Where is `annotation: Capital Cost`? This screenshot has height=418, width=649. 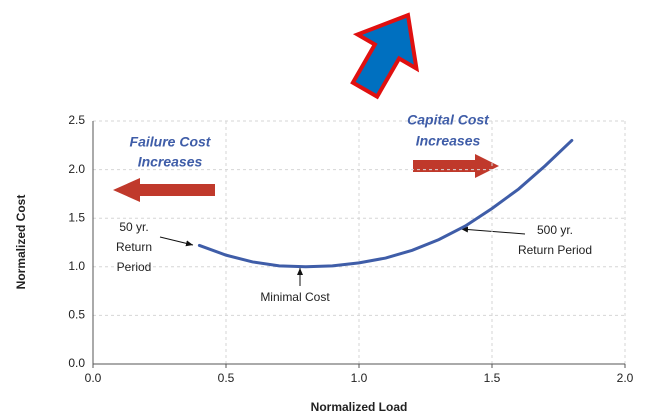
annotation: Capital Cost is located at coordinates (448, 120).